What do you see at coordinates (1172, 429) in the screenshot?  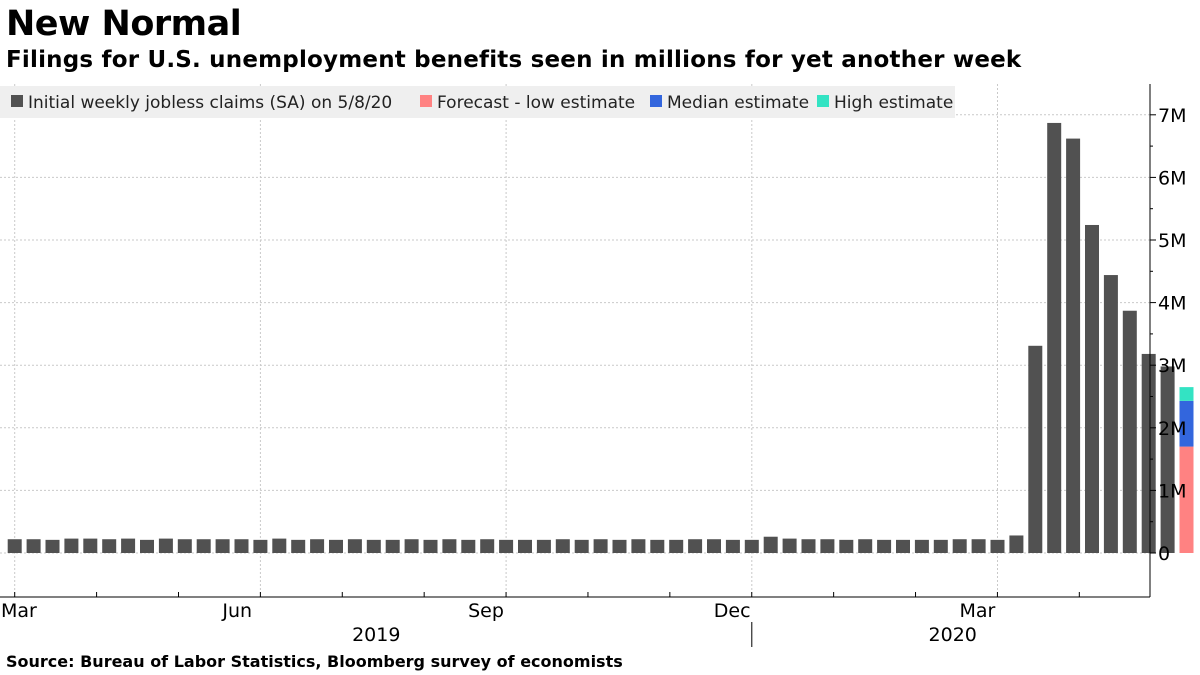 I see `y-tick-label: 2M` at bounding box center [1172, 429].